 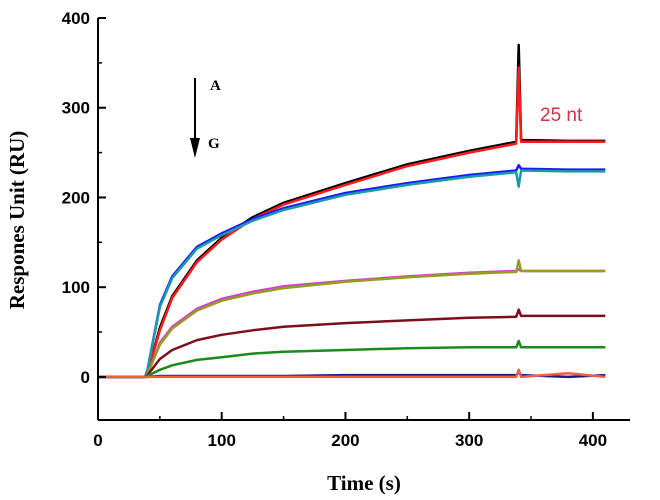 What do you see at coordinates (364, 483) in the screenshot?
I see `x-axis-label: Time (s)` at bounding box center [364, 483].